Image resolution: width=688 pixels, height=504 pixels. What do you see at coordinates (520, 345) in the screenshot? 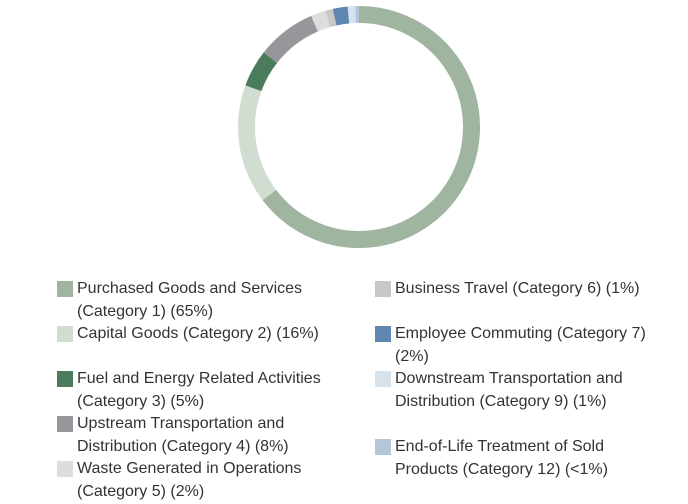
I see `legend-label: Employee Commuting (Category 7) (2%)` at bounding box center [520, 345].